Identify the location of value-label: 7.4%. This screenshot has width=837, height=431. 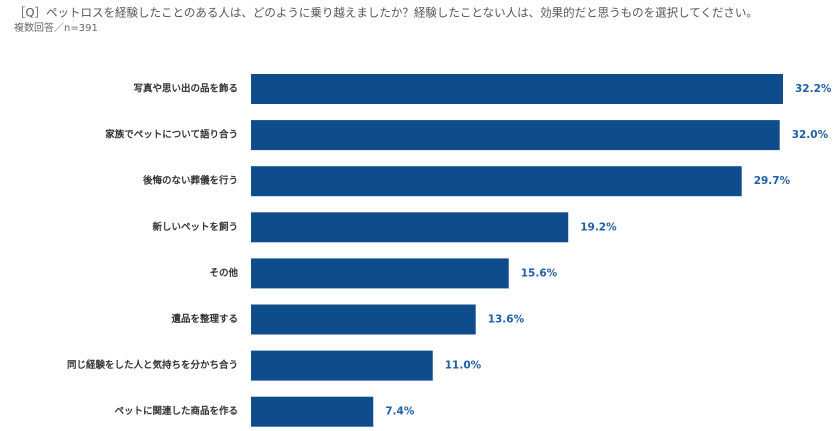
(400, 412).